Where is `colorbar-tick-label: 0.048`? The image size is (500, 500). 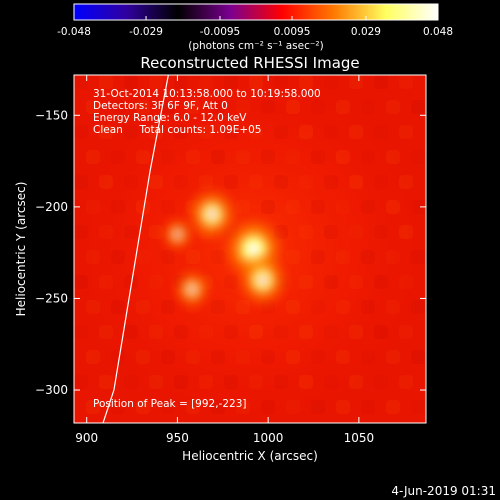 colorbar-tick-label: 0.048 is located at coordinates (438, 32).